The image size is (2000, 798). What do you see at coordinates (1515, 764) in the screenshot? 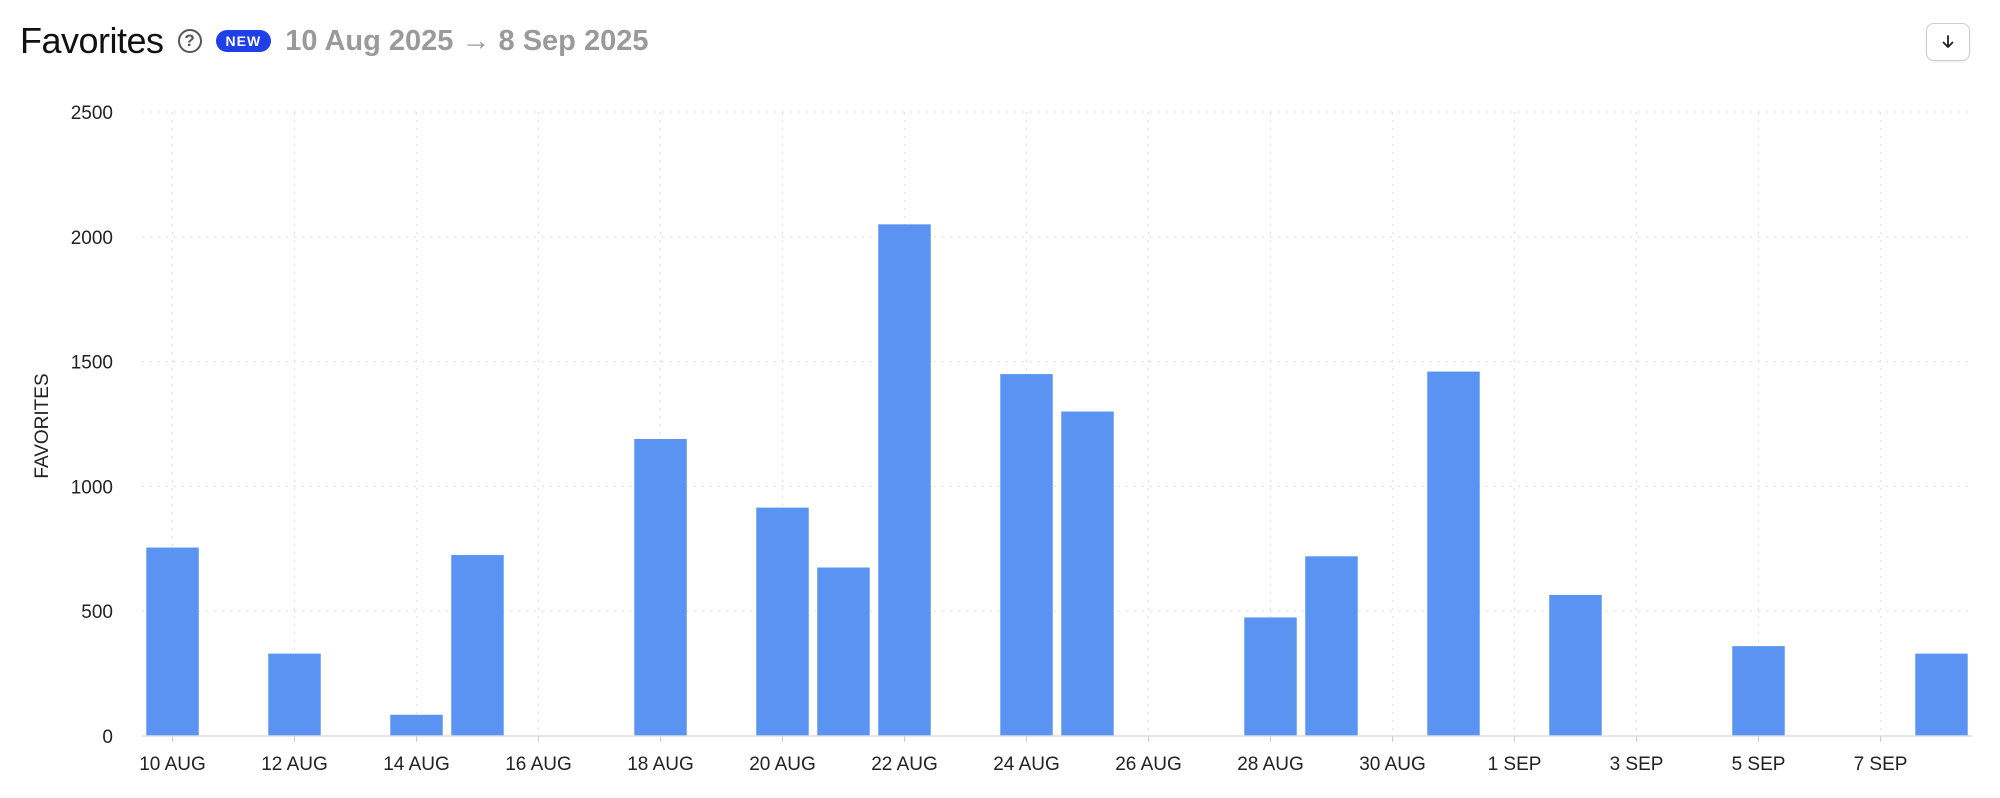
I see `x-tick-label: 1 SEP` at bounding box center [1515, 764].